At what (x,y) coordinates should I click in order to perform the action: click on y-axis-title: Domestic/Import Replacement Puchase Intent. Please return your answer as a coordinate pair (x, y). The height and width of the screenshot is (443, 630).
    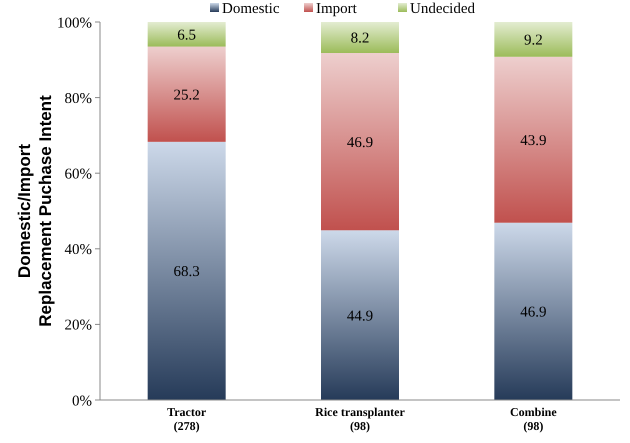
    Looking at the image, I should click on (35, 210).